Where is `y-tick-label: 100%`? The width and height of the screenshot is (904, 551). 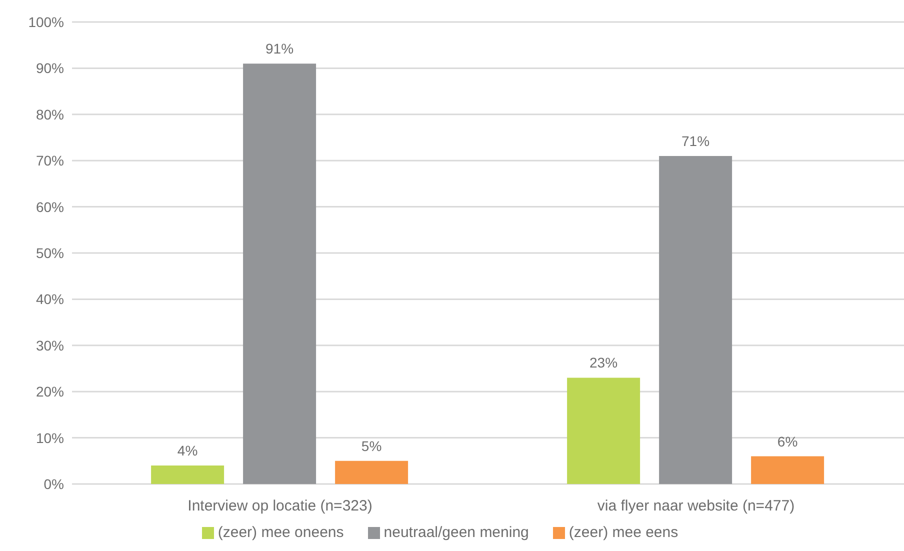 y-tick-label: 100% is located at coordinates (46, 22).